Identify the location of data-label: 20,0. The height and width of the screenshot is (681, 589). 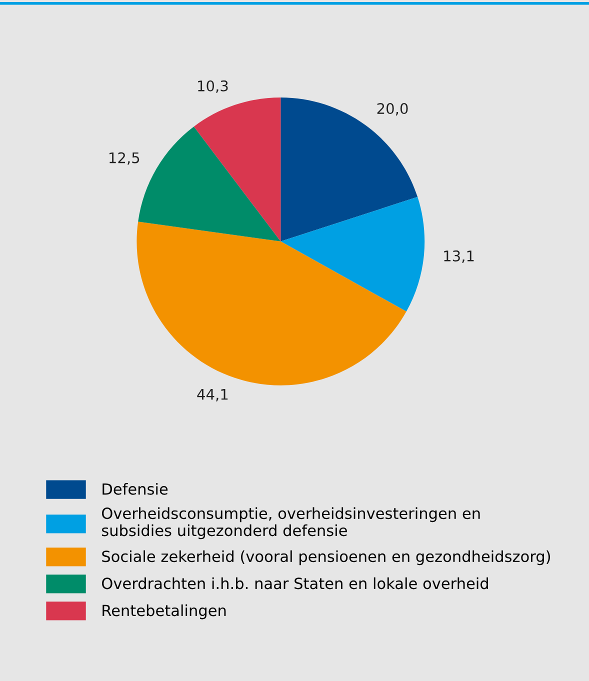
(392, 109).